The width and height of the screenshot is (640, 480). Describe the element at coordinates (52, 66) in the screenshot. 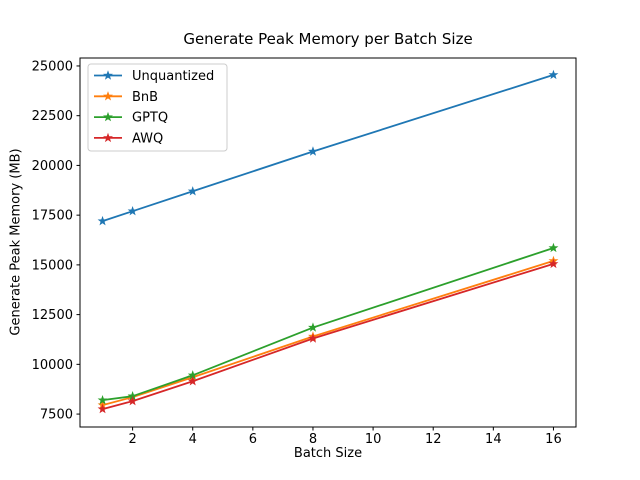

I see `y-tick-label: 25000` at that location.